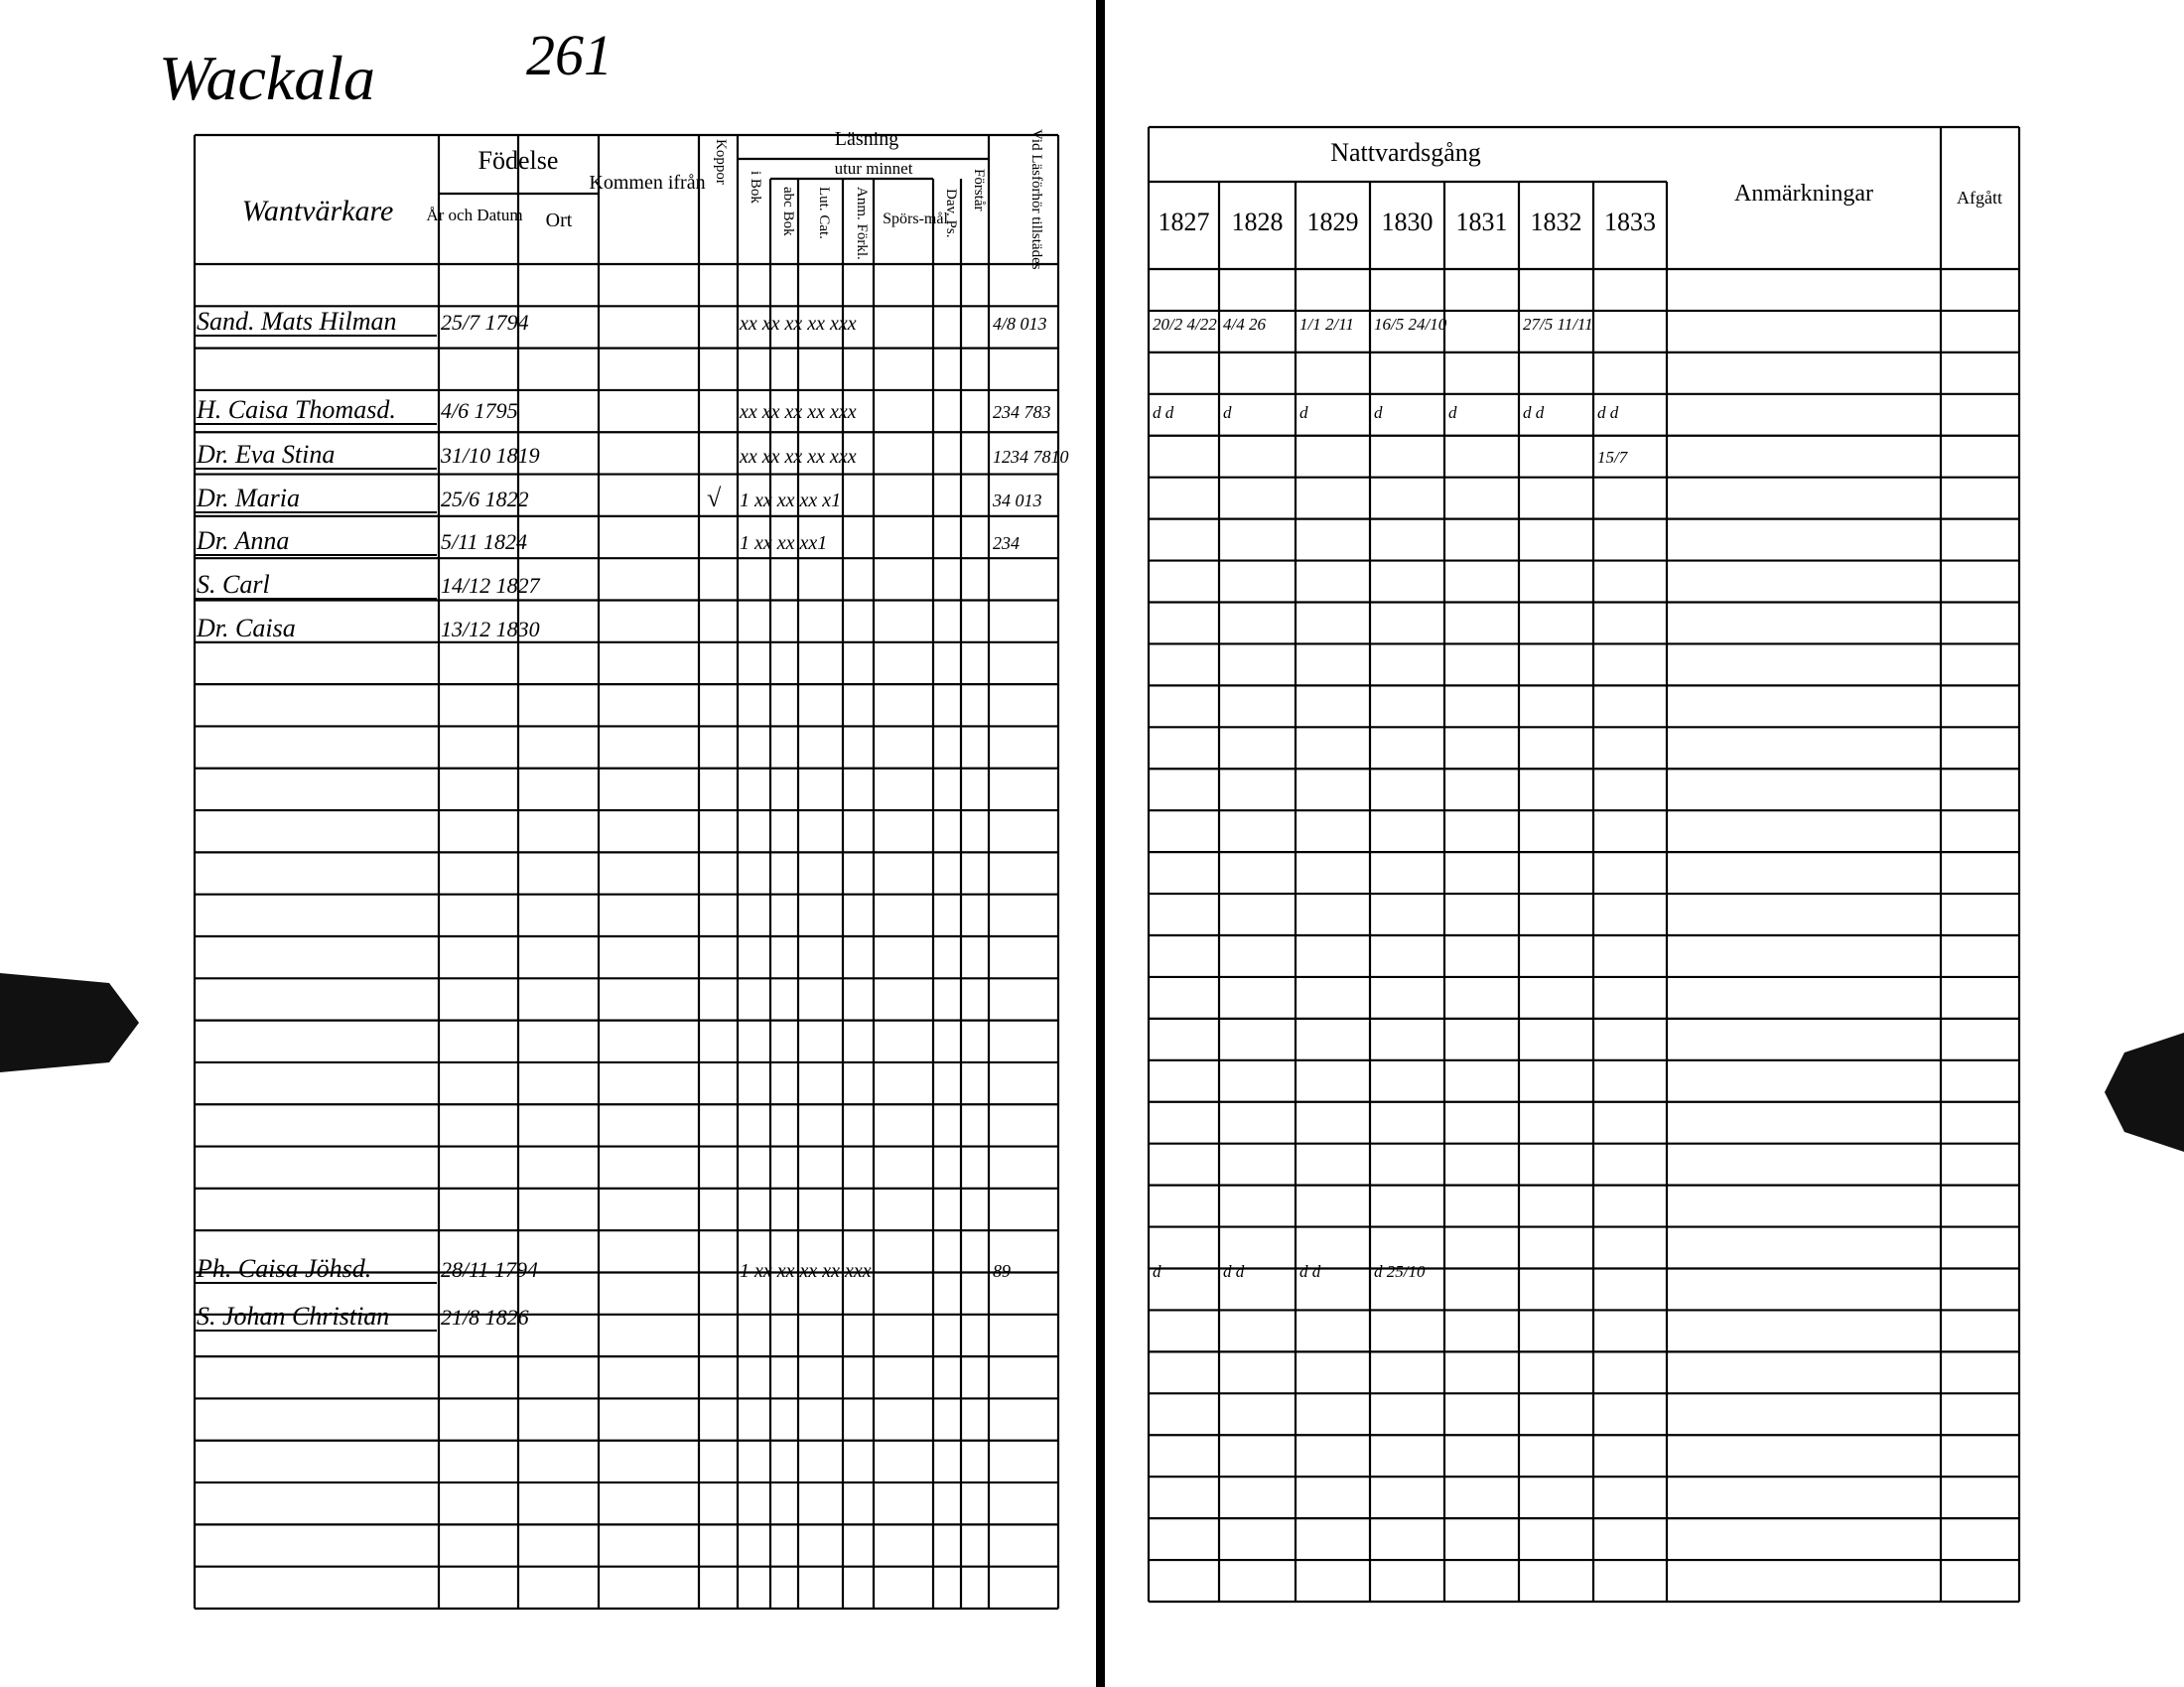 This screenshot has width=2184, height=1687. I want to click on communion-entry: 27/5 11/11, so click(1558, 324).